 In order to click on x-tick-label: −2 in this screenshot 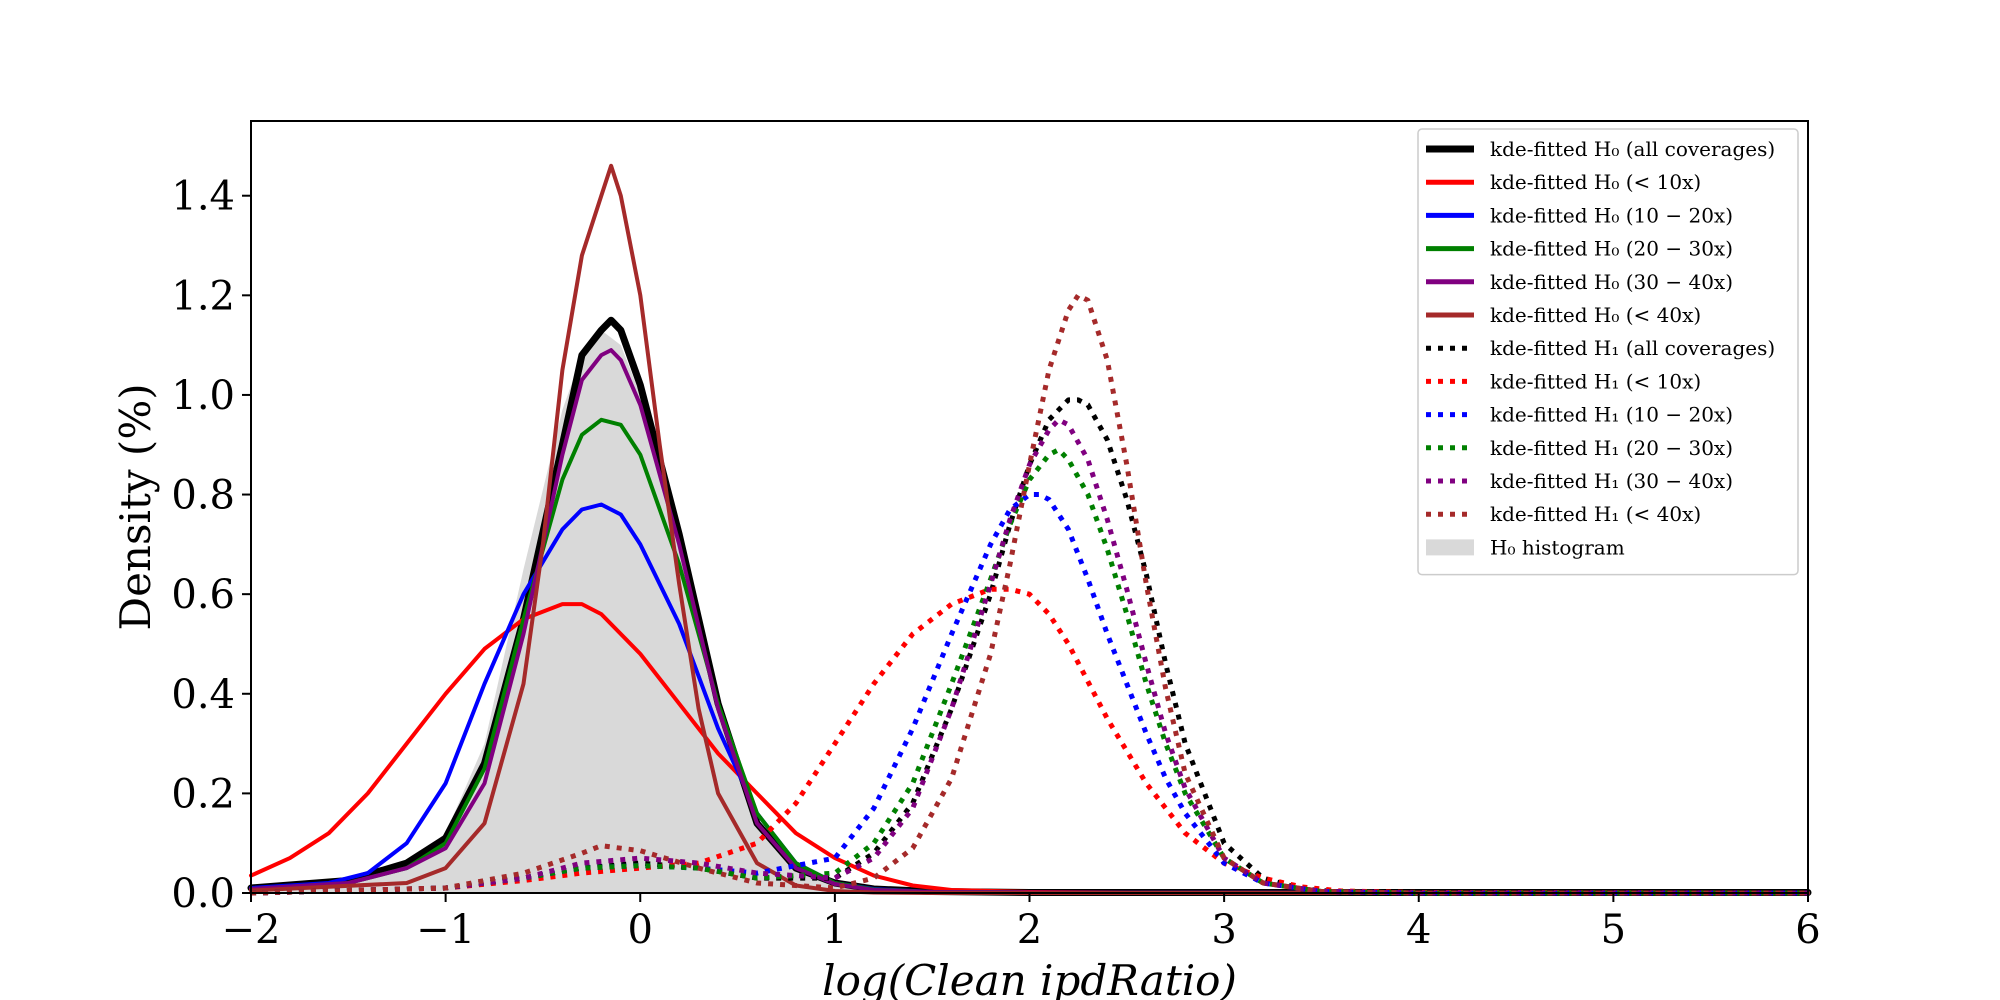, I will do `click(251, 930)`.